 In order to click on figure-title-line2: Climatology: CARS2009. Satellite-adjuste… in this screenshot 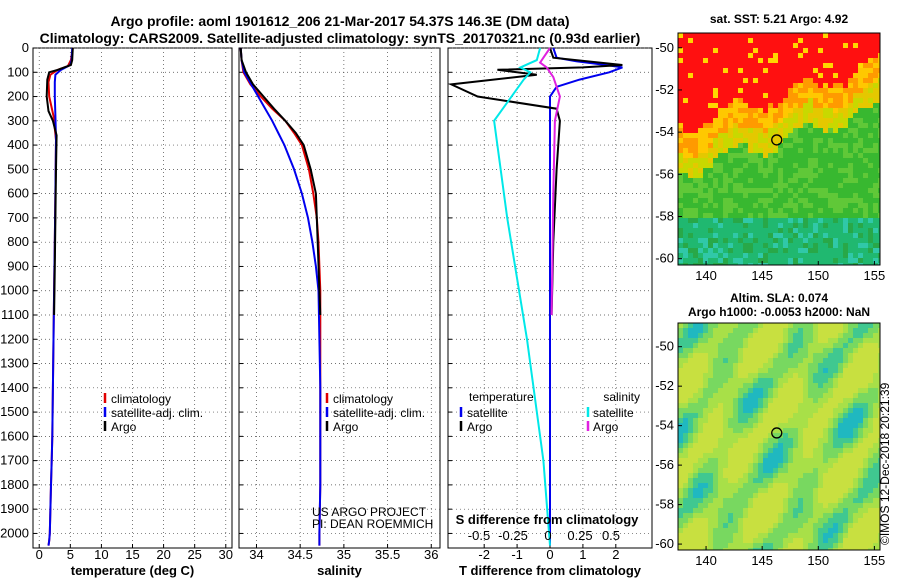, I will do `click(340, 38)`.